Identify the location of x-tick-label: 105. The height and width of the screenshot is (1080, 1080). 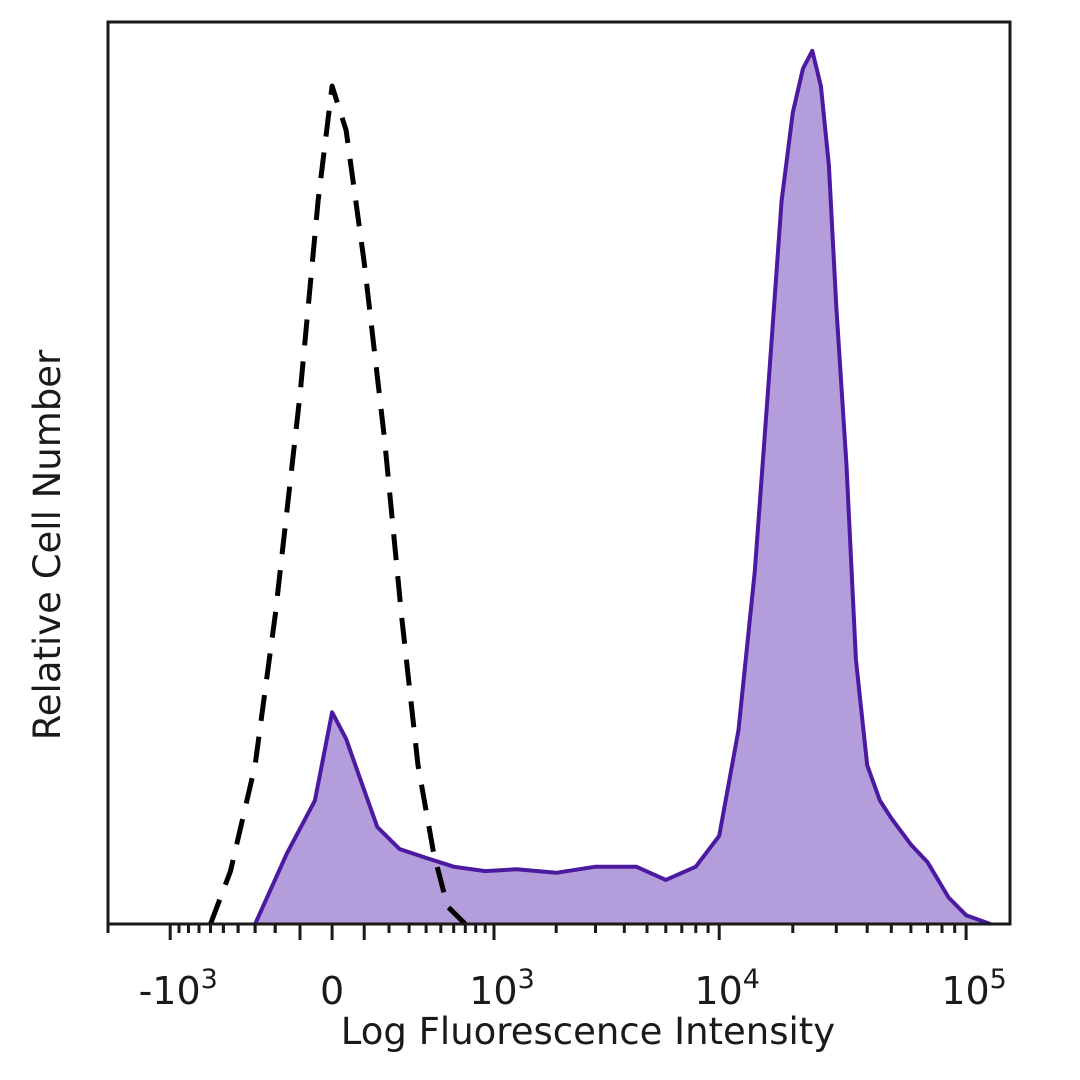
(974, 988).